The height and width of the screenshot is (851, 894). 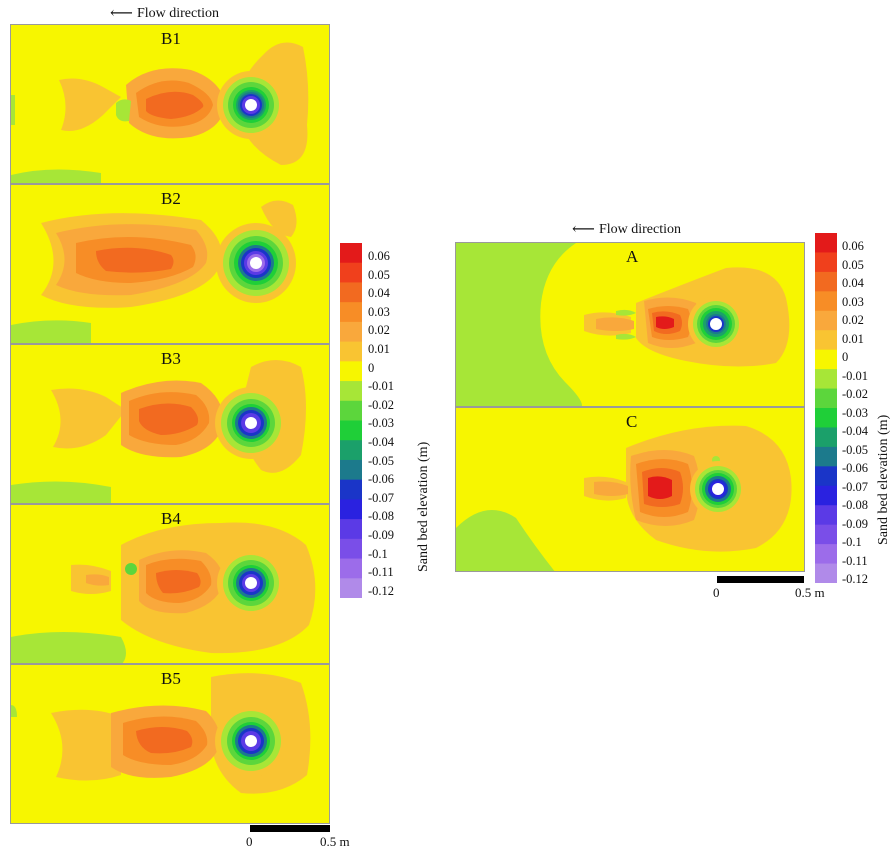 I want to click on contour-map-c, so click(x=624, y=498).